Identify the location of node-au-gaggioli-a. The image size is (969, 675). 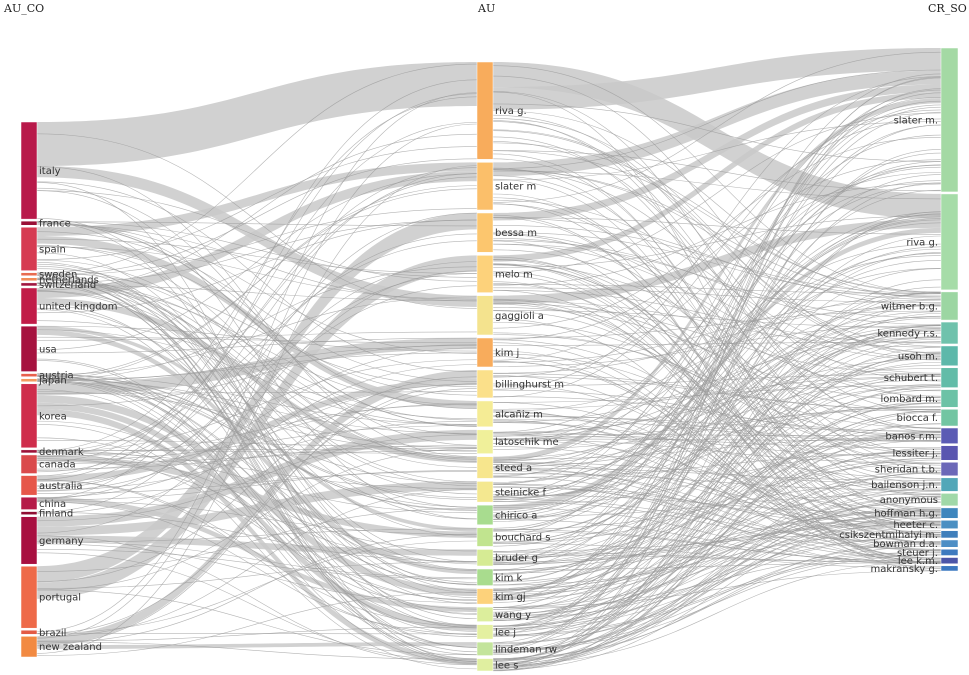
(485, 315).